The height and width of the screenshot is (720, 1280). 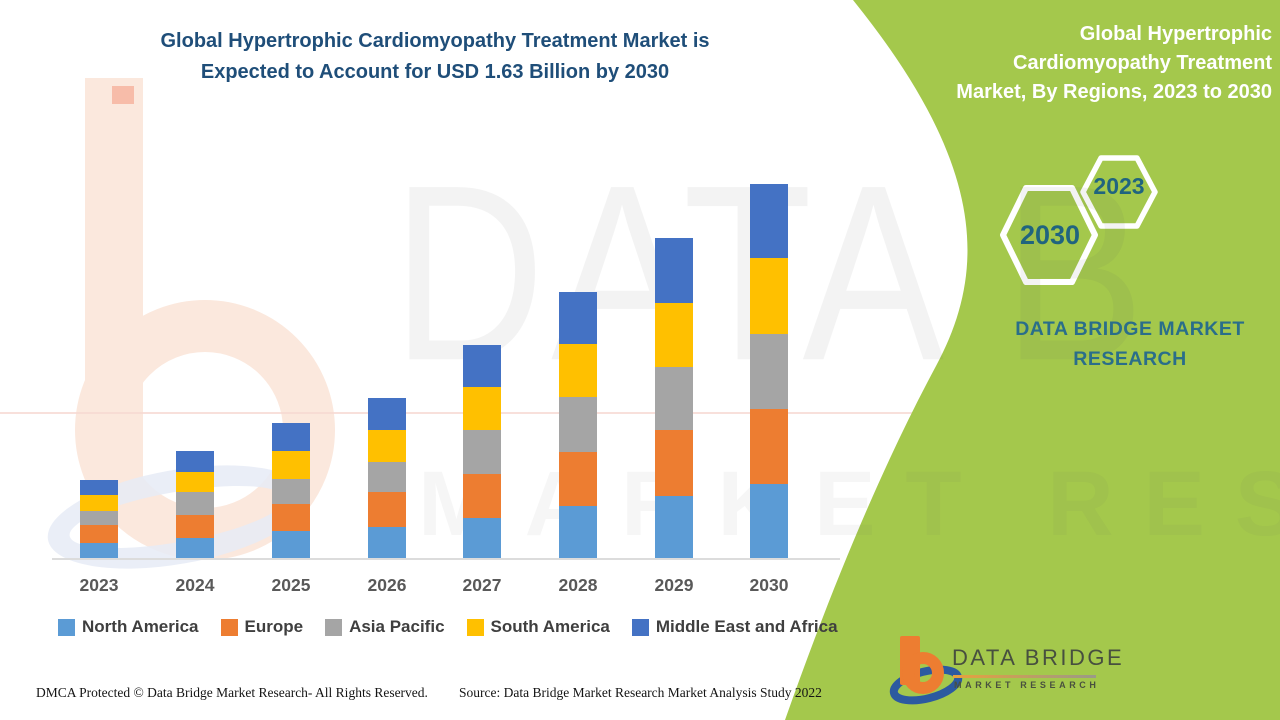 What do you see at coordinates (1027, 685) in the screenshot?
I see `logo-subtitle: MARKET RESEARCH` at bounding box center [1027, 685].